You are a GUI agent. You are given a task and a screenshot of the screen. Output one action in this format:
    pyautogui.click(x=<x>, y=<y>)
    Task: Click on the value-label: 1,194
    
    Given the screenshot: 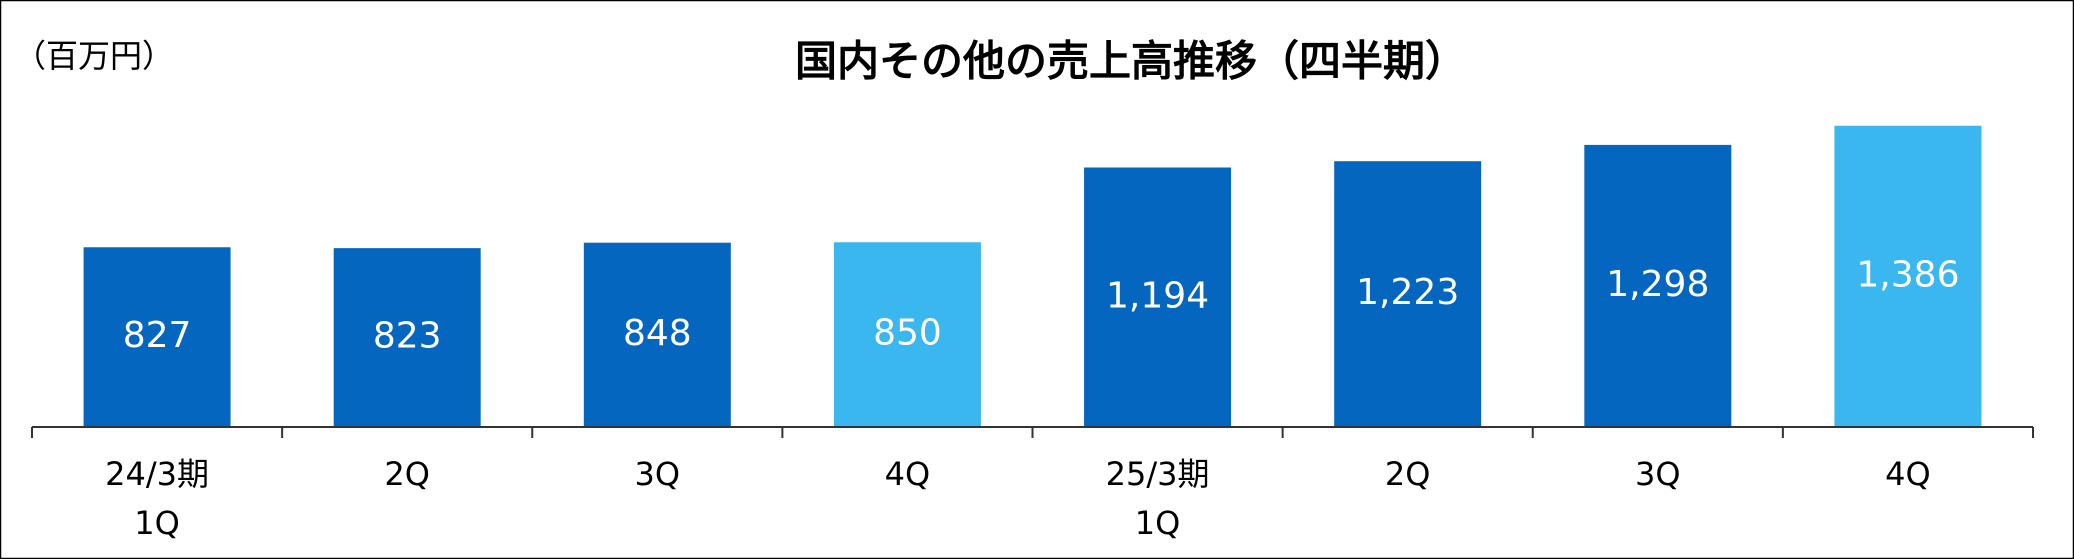 What is the action you would take?
    pyautogui.click(x=1157, y=295)
    